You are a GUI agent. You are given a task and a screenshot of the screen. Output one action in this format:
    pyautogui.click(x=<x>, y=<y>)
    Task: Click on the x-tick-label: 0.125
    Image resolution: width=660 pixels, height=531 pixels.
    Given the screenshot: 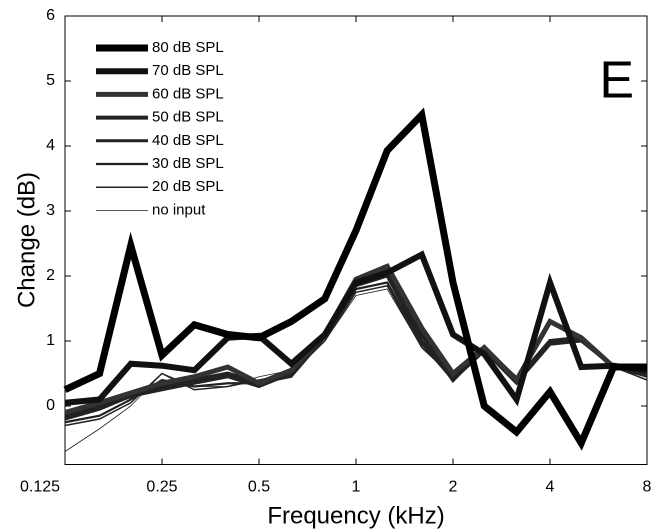 What is the action you would take?
    pyautogui.click(x=40, y=487)
    